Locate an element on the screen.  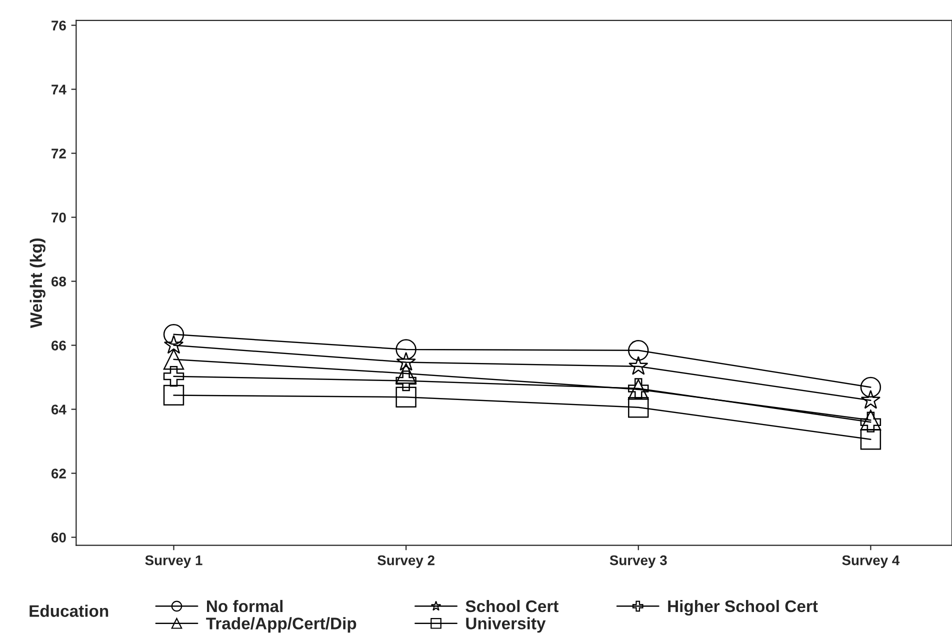
y-tick-label: 74 is located at coordinates (59, 89).